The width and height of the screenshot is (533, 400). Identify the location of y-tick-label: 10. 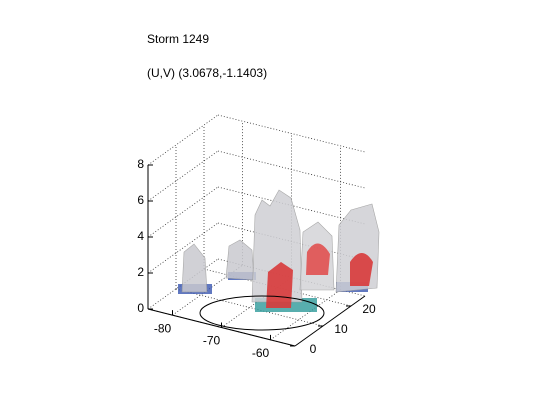
(341, 329).